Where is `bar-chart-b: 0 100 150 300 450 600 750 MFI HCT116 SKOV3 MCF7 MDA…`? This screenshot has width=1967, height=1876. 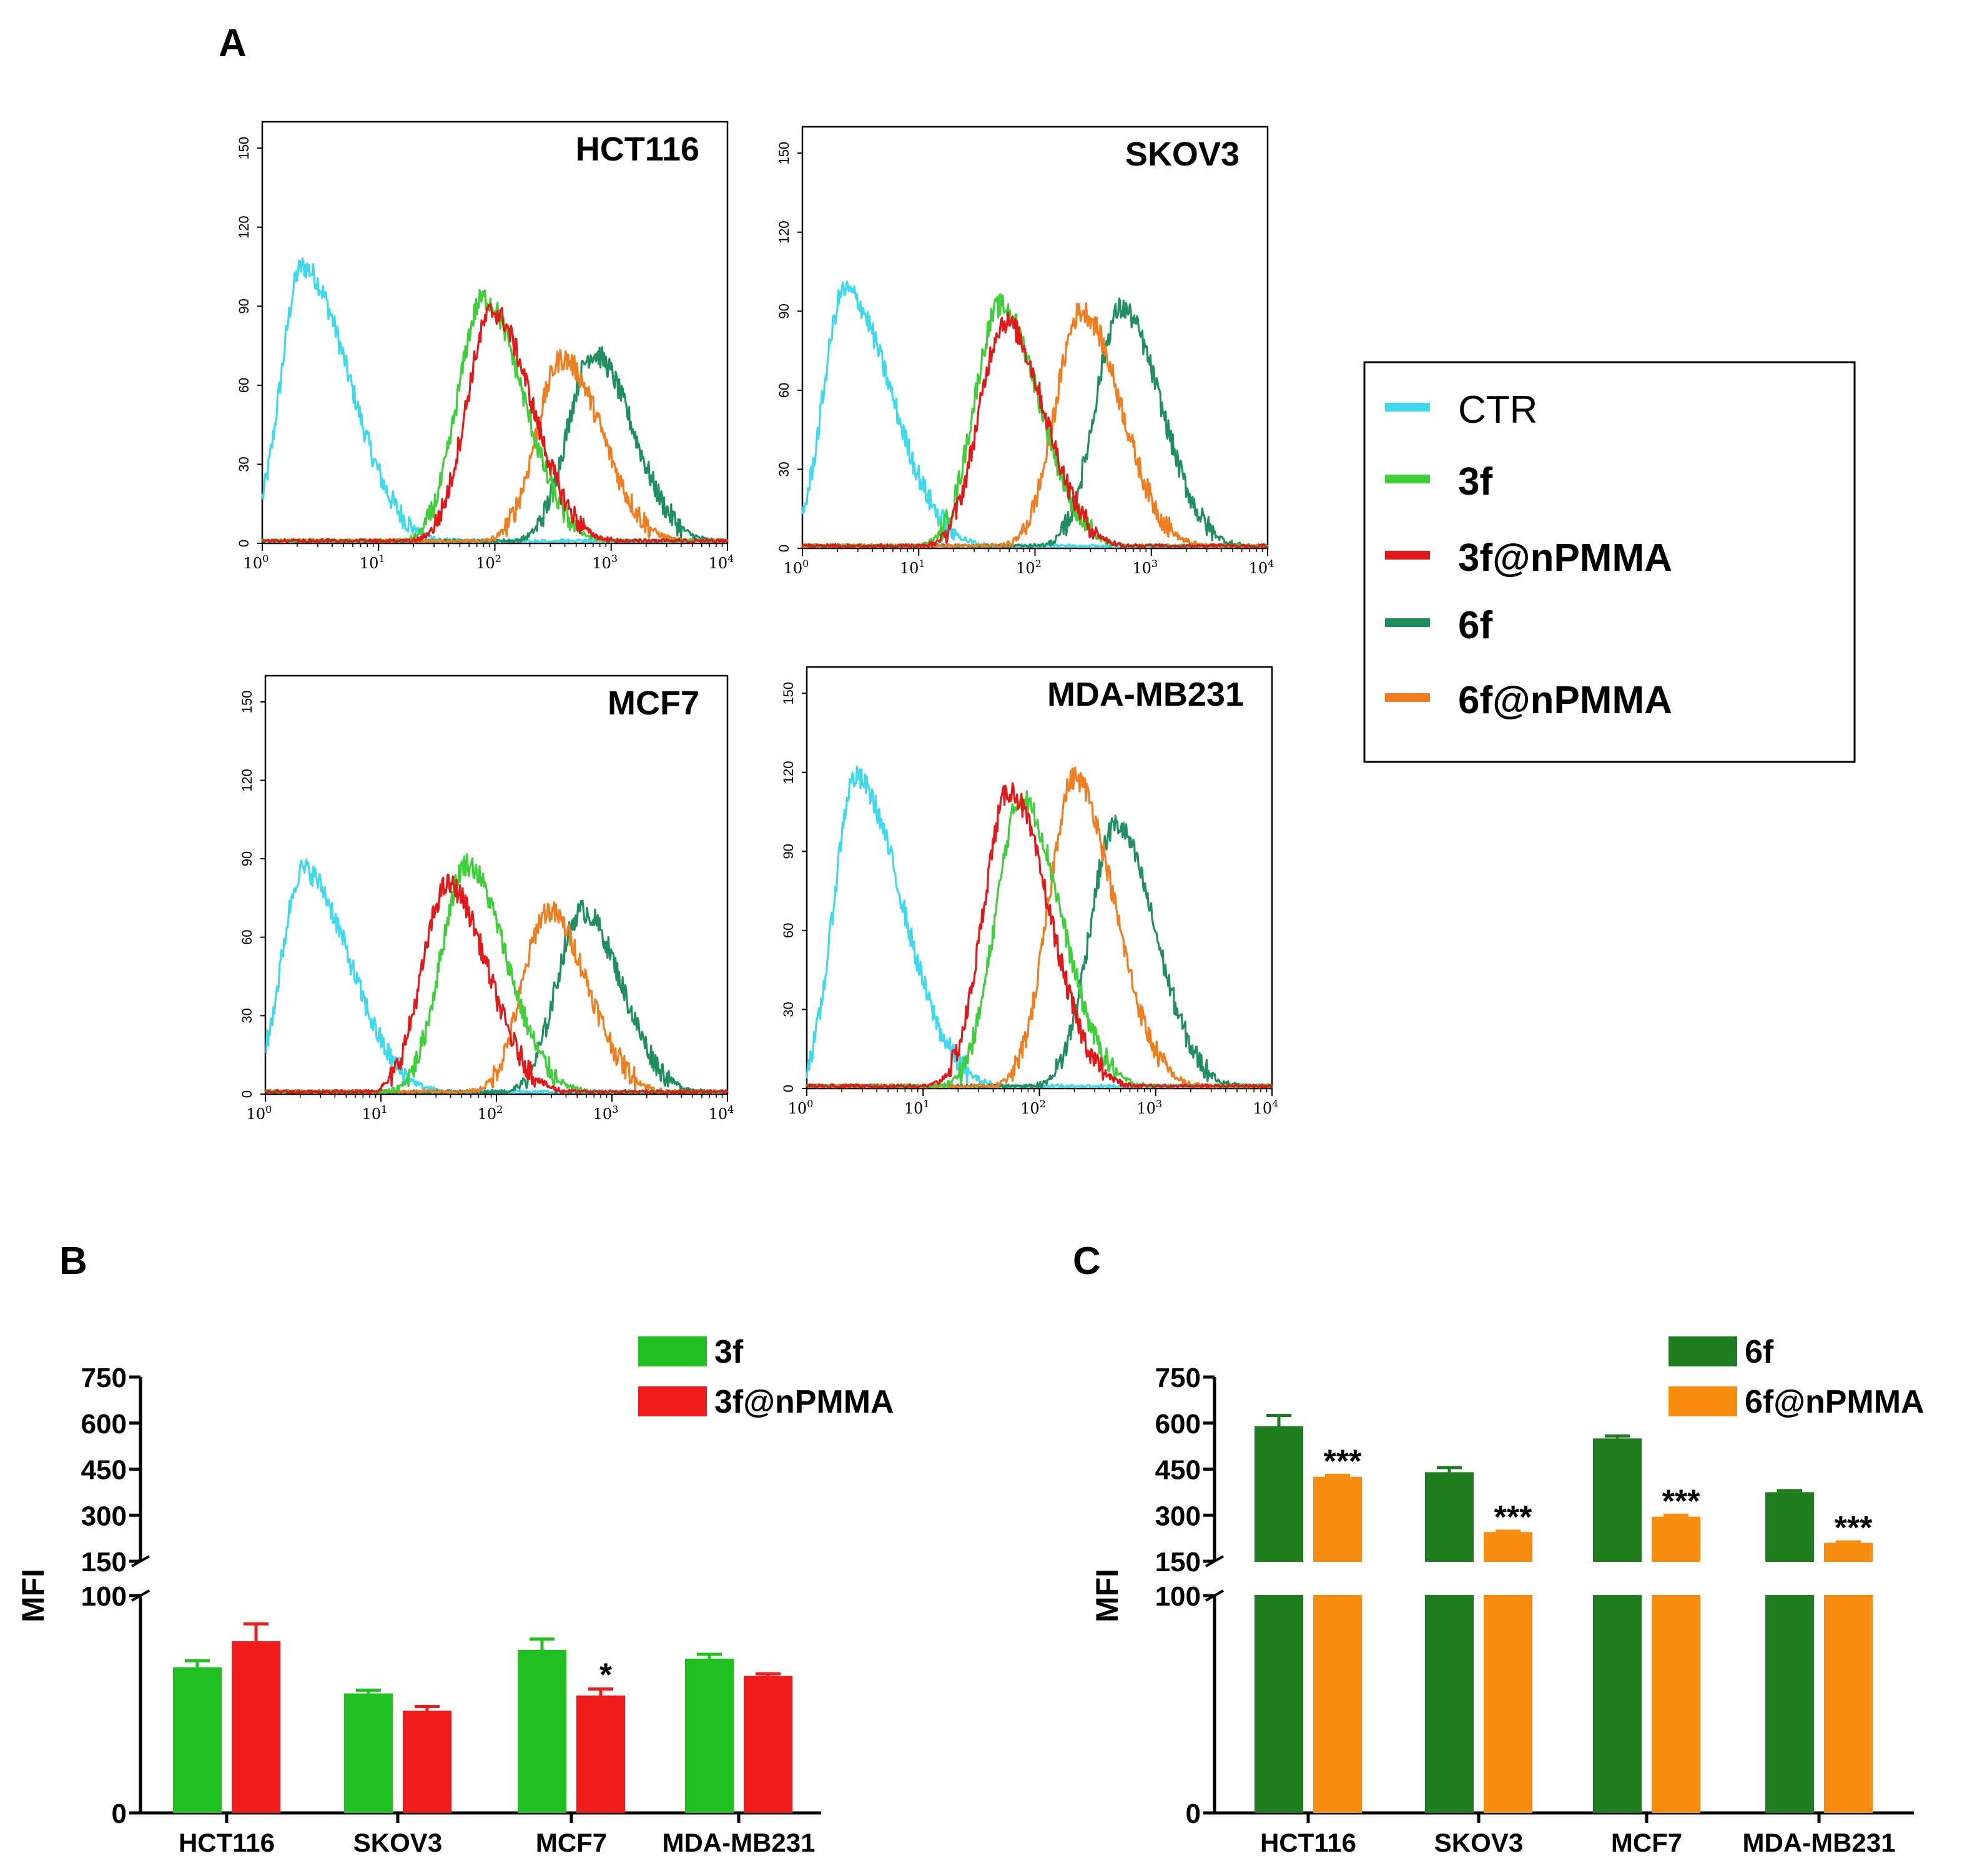 bar-chart-b: 0 100 150 300 450 600 750 MFI HCT116 SKOV3 MCF7 MDA… is located at coordinates (455, 1595).